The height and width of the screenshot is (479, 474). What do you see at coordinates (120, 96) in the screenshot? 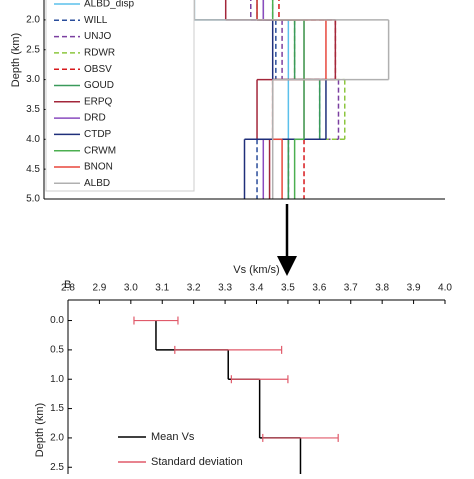
I see `legend-box` at bounding box center [120, 96].